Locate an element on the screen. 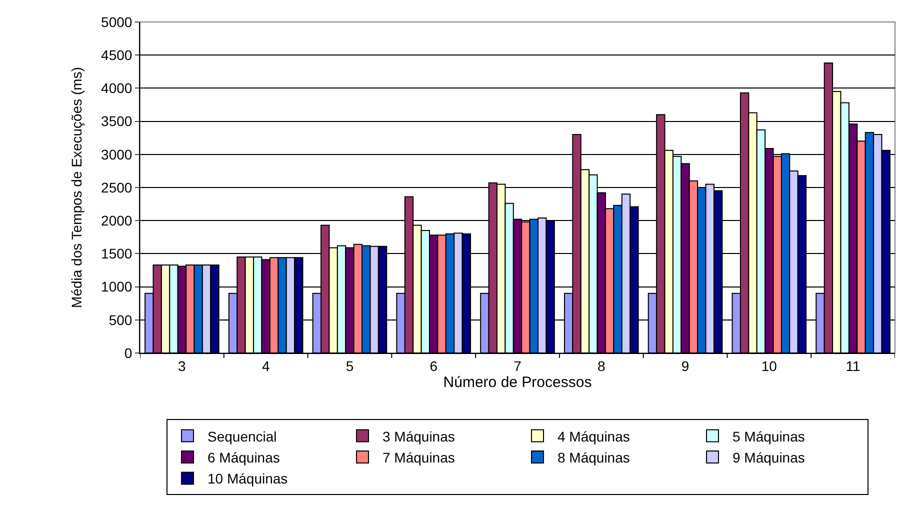 Image resolution: width=920 pixels, height=507 pixels. x-tick-label: 5 is located at coordinates (350, 366).